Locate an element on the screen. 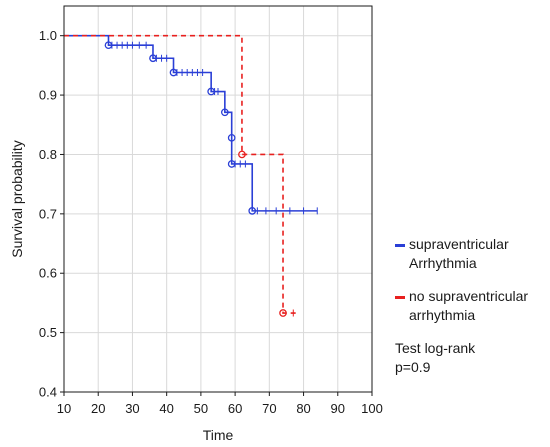  y-tick-label: 0.4 is located at coordinates (48, 392).